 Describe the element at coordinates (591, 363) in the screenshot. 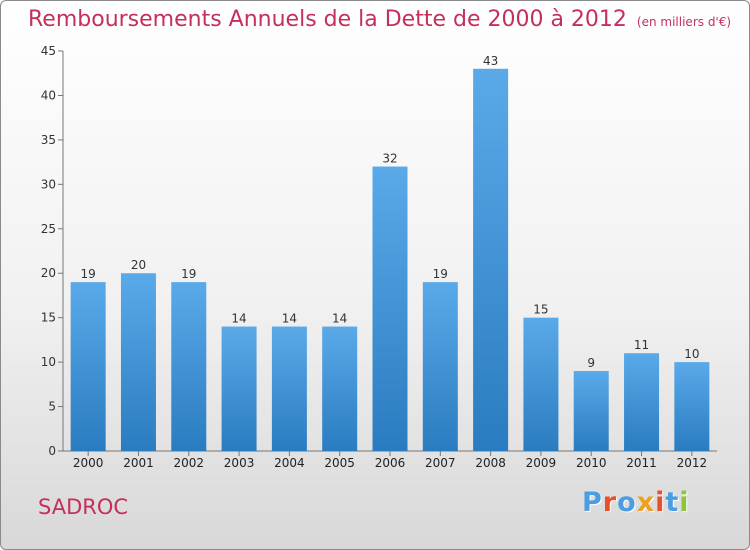

I see `bar-value-label: 9` at that location.